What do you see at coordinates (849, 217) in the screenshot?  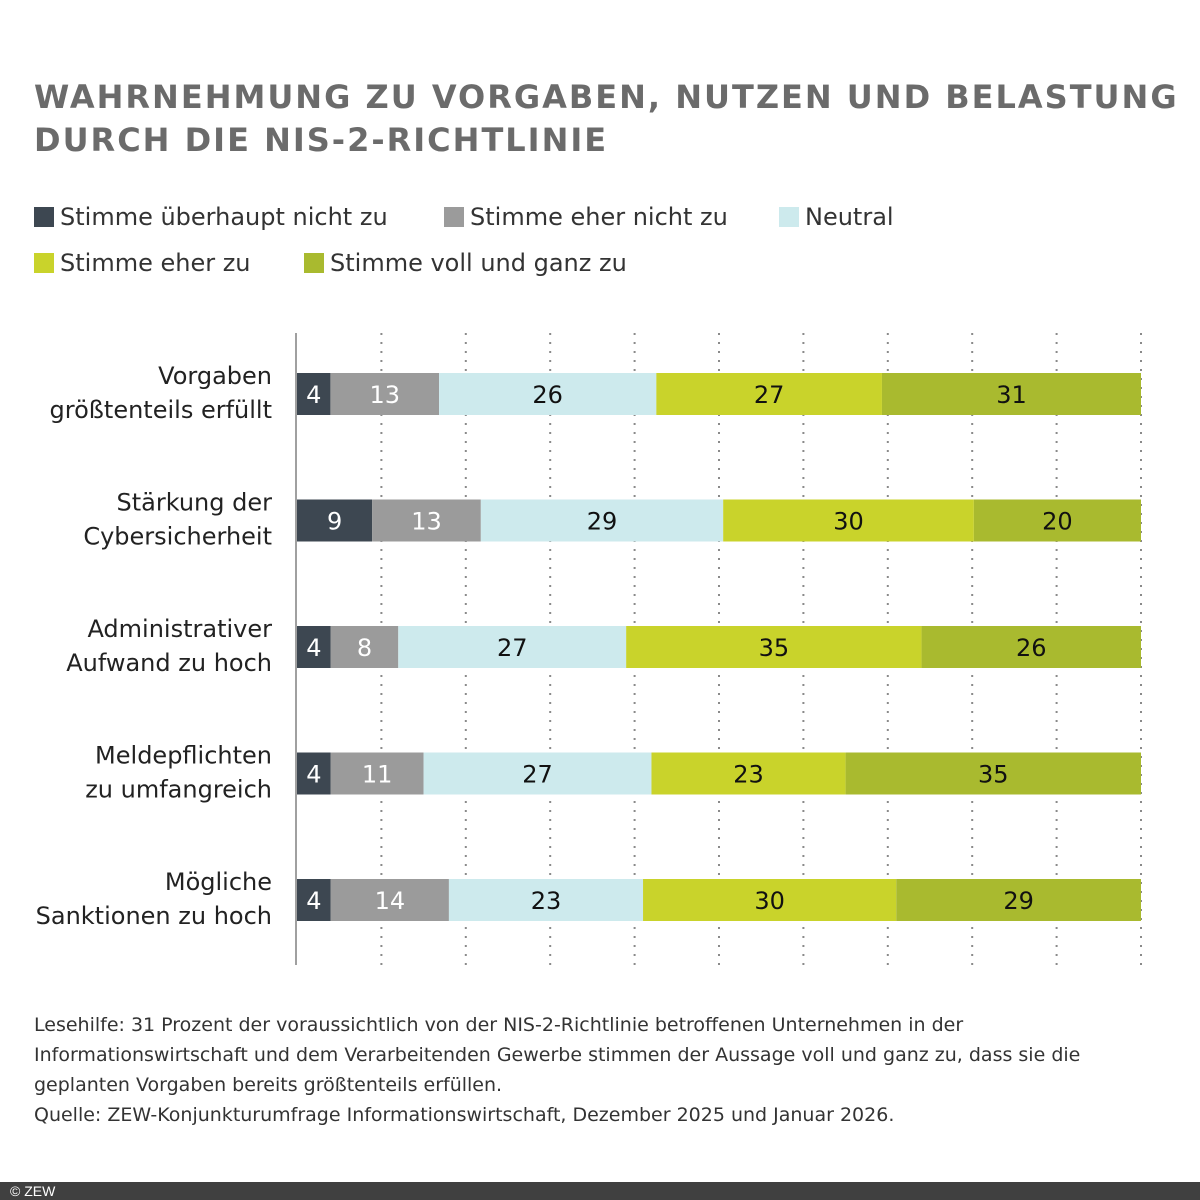 I see `legend-label: Neutral` at bounding box center [849, 217].